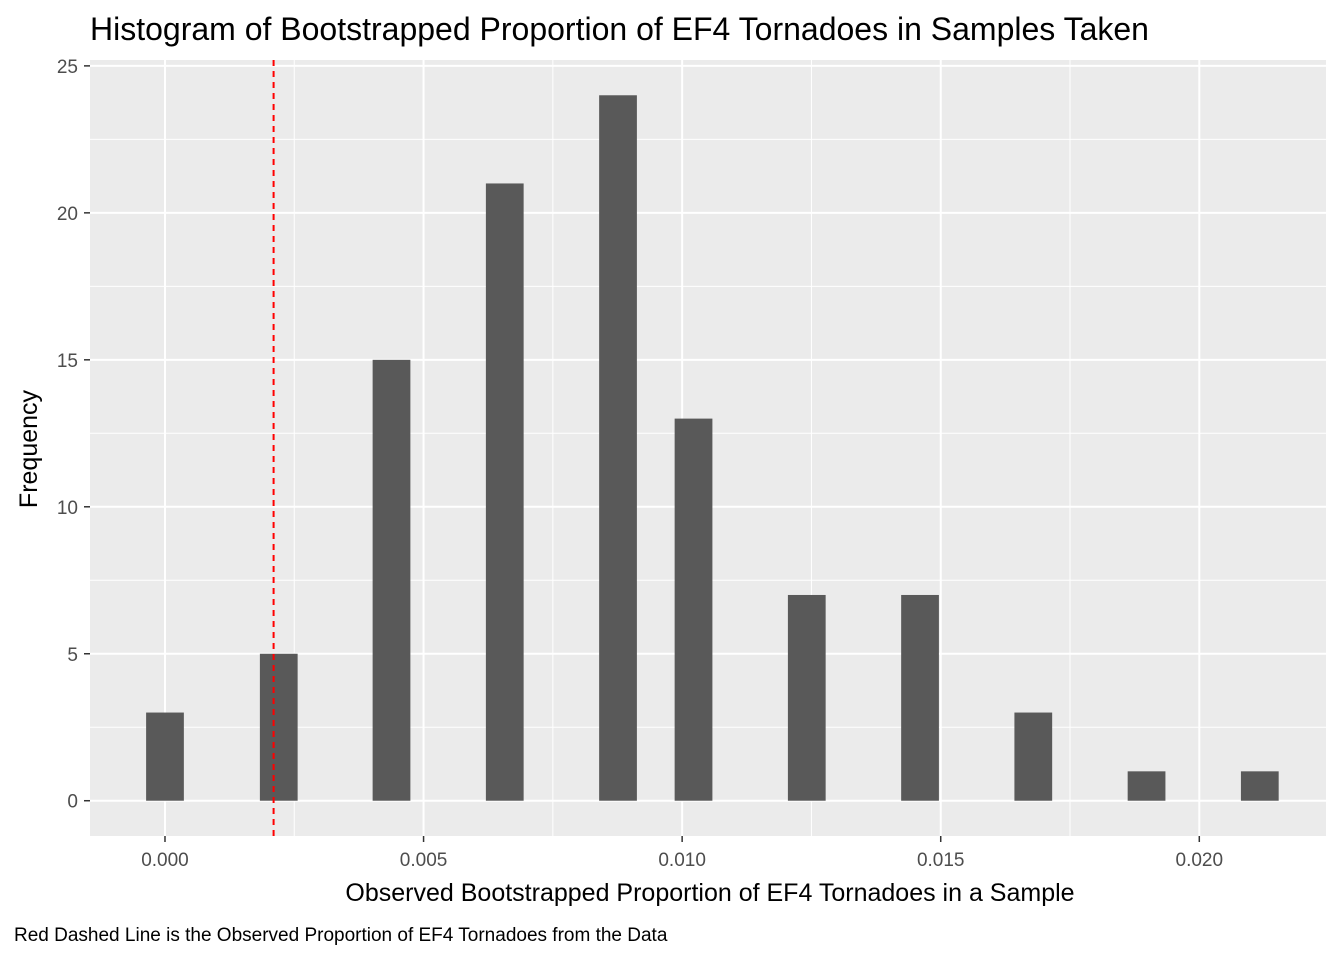 This screenshot has height=960, width=1344. Describe the element at coordinates (29, 448) in the screenshot. I see `y-axis-title: Frequency` at that location.